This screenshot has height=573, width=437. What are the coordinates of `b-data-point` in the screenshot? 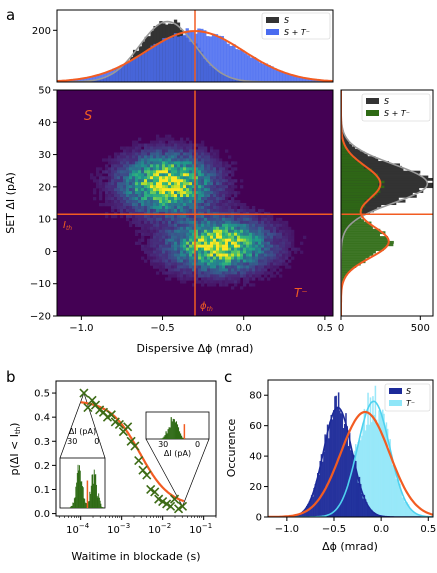 It's located at (92, 400).